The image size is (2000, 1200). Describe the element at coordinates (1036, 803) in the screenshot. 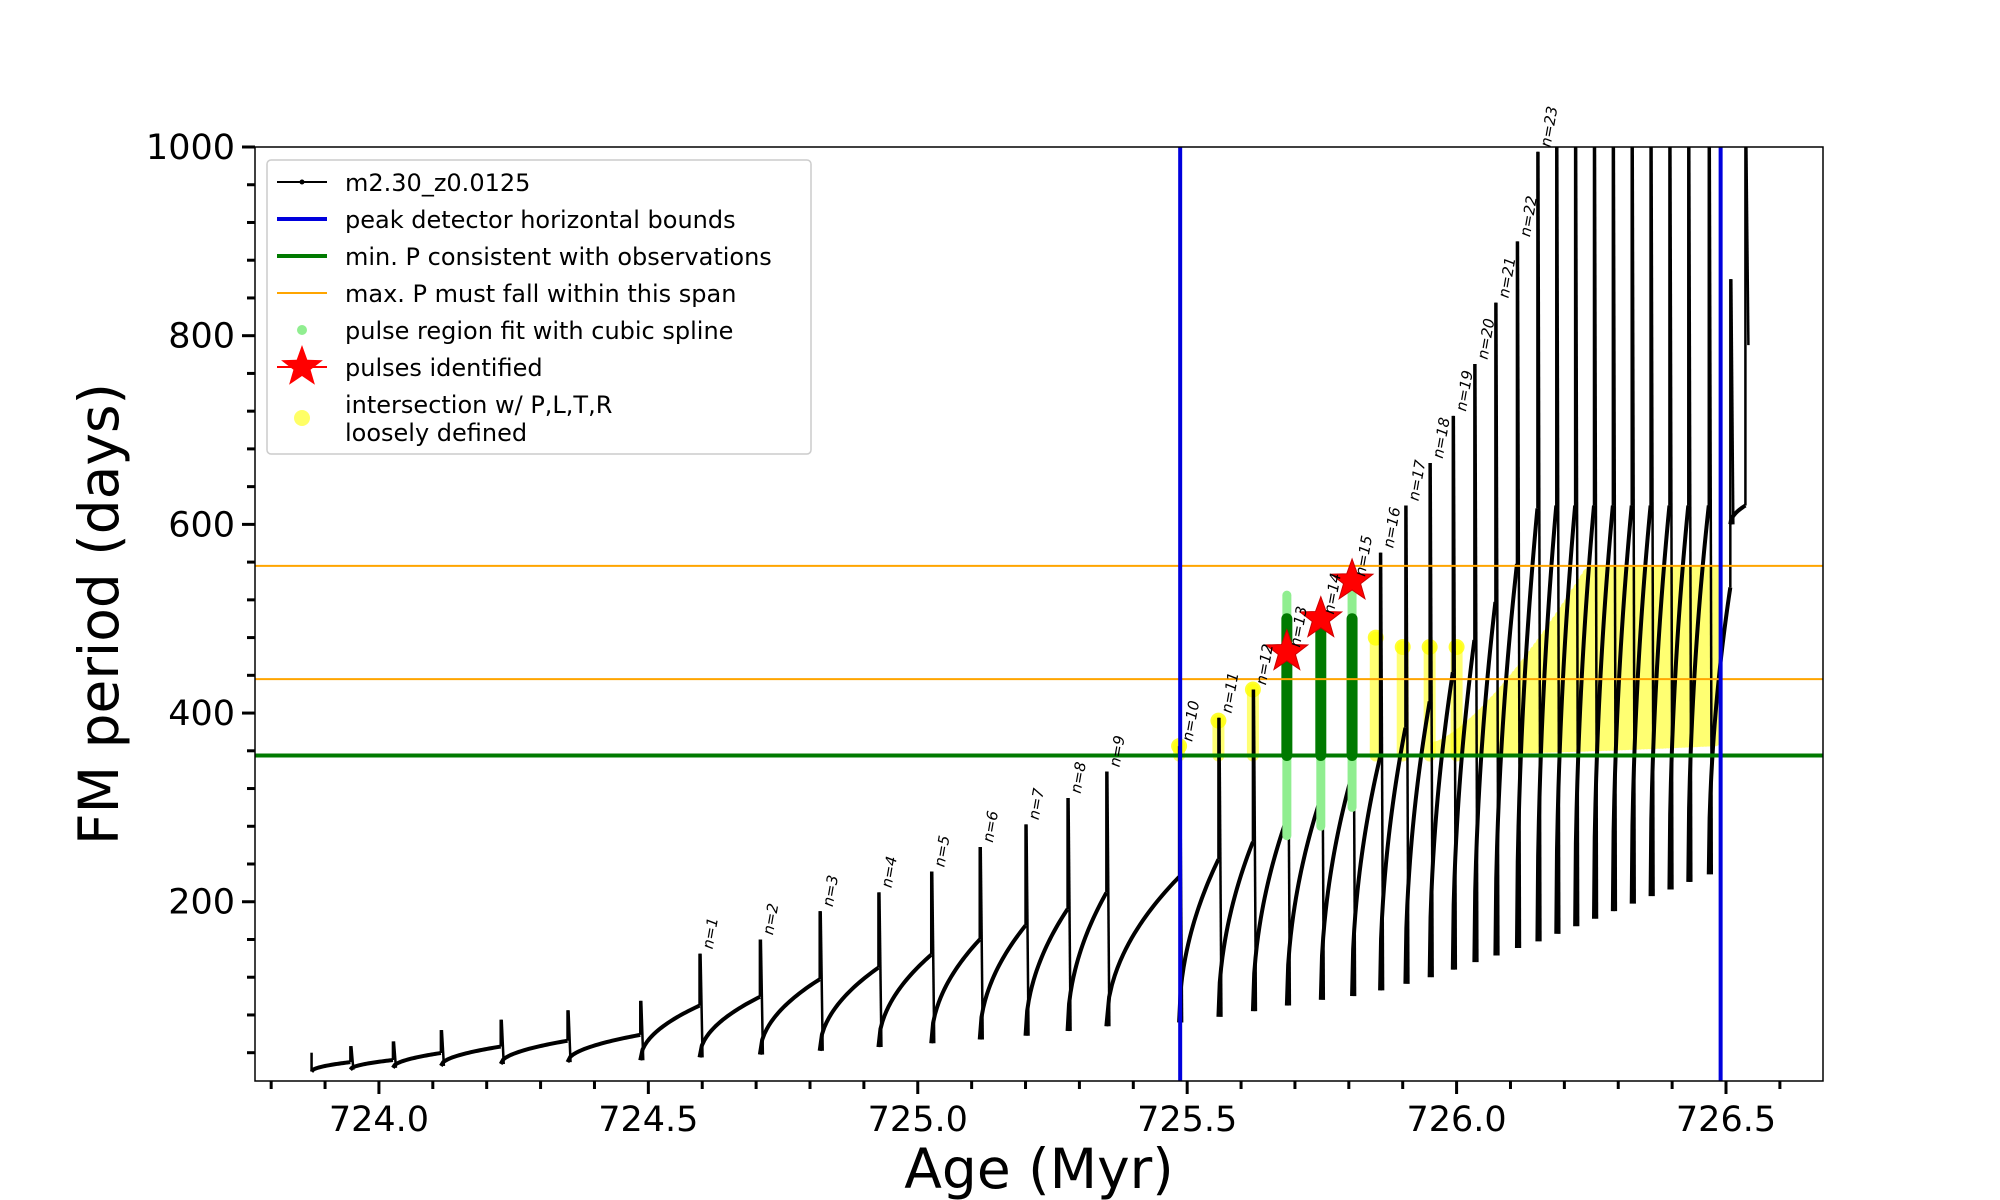

I see `pulse-number-label: n=7` at that location.